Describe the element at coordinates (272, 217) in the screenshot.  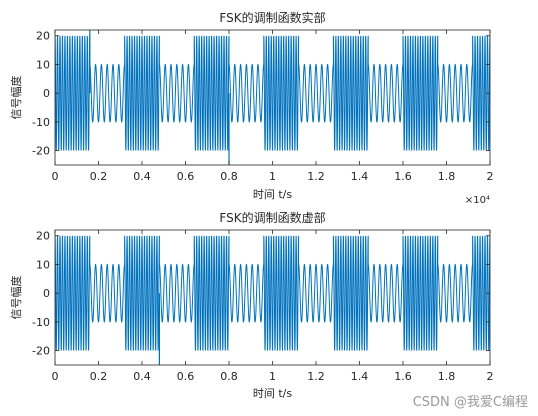
I see `chart-title: FSK的调制函数虚部` at that location.